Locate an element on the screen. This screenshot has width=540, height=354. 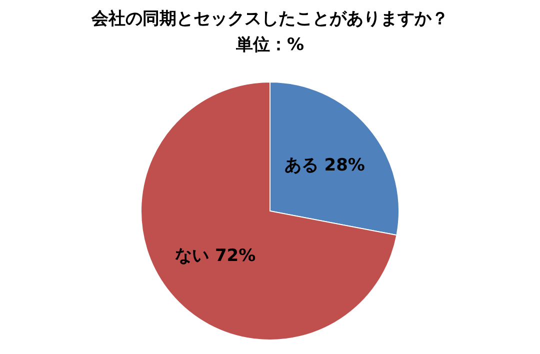
chart-title: 会社の同期とセックスしたことがありますか？ is located at coordinates (269, 19).